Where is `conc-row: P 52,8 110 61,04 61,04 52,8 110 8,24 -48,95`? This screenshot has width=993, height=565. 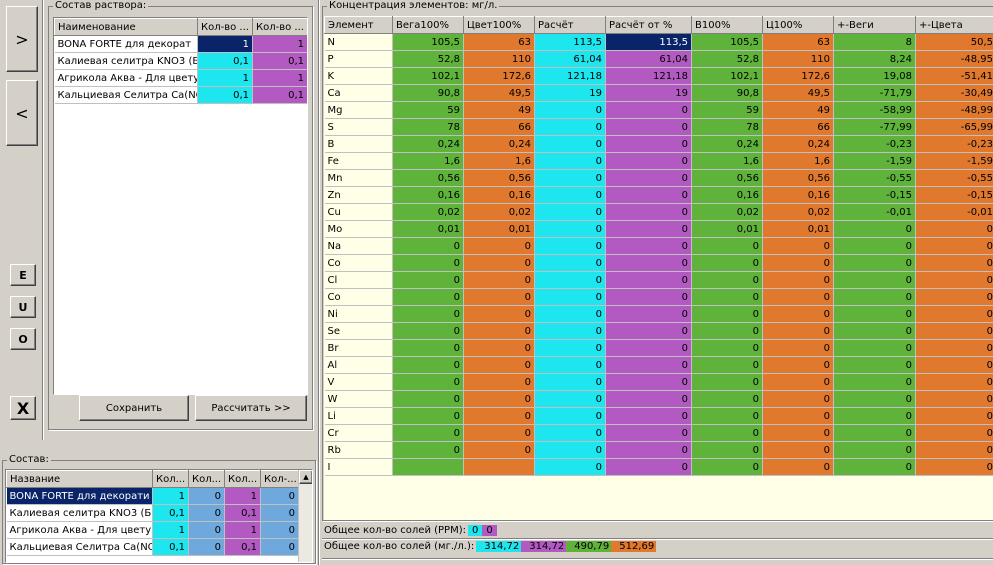 conc-row: P 52,8 110 61,04 61,04 52,8 110 8,24 -48,95 is located at coordinates (658, 59).